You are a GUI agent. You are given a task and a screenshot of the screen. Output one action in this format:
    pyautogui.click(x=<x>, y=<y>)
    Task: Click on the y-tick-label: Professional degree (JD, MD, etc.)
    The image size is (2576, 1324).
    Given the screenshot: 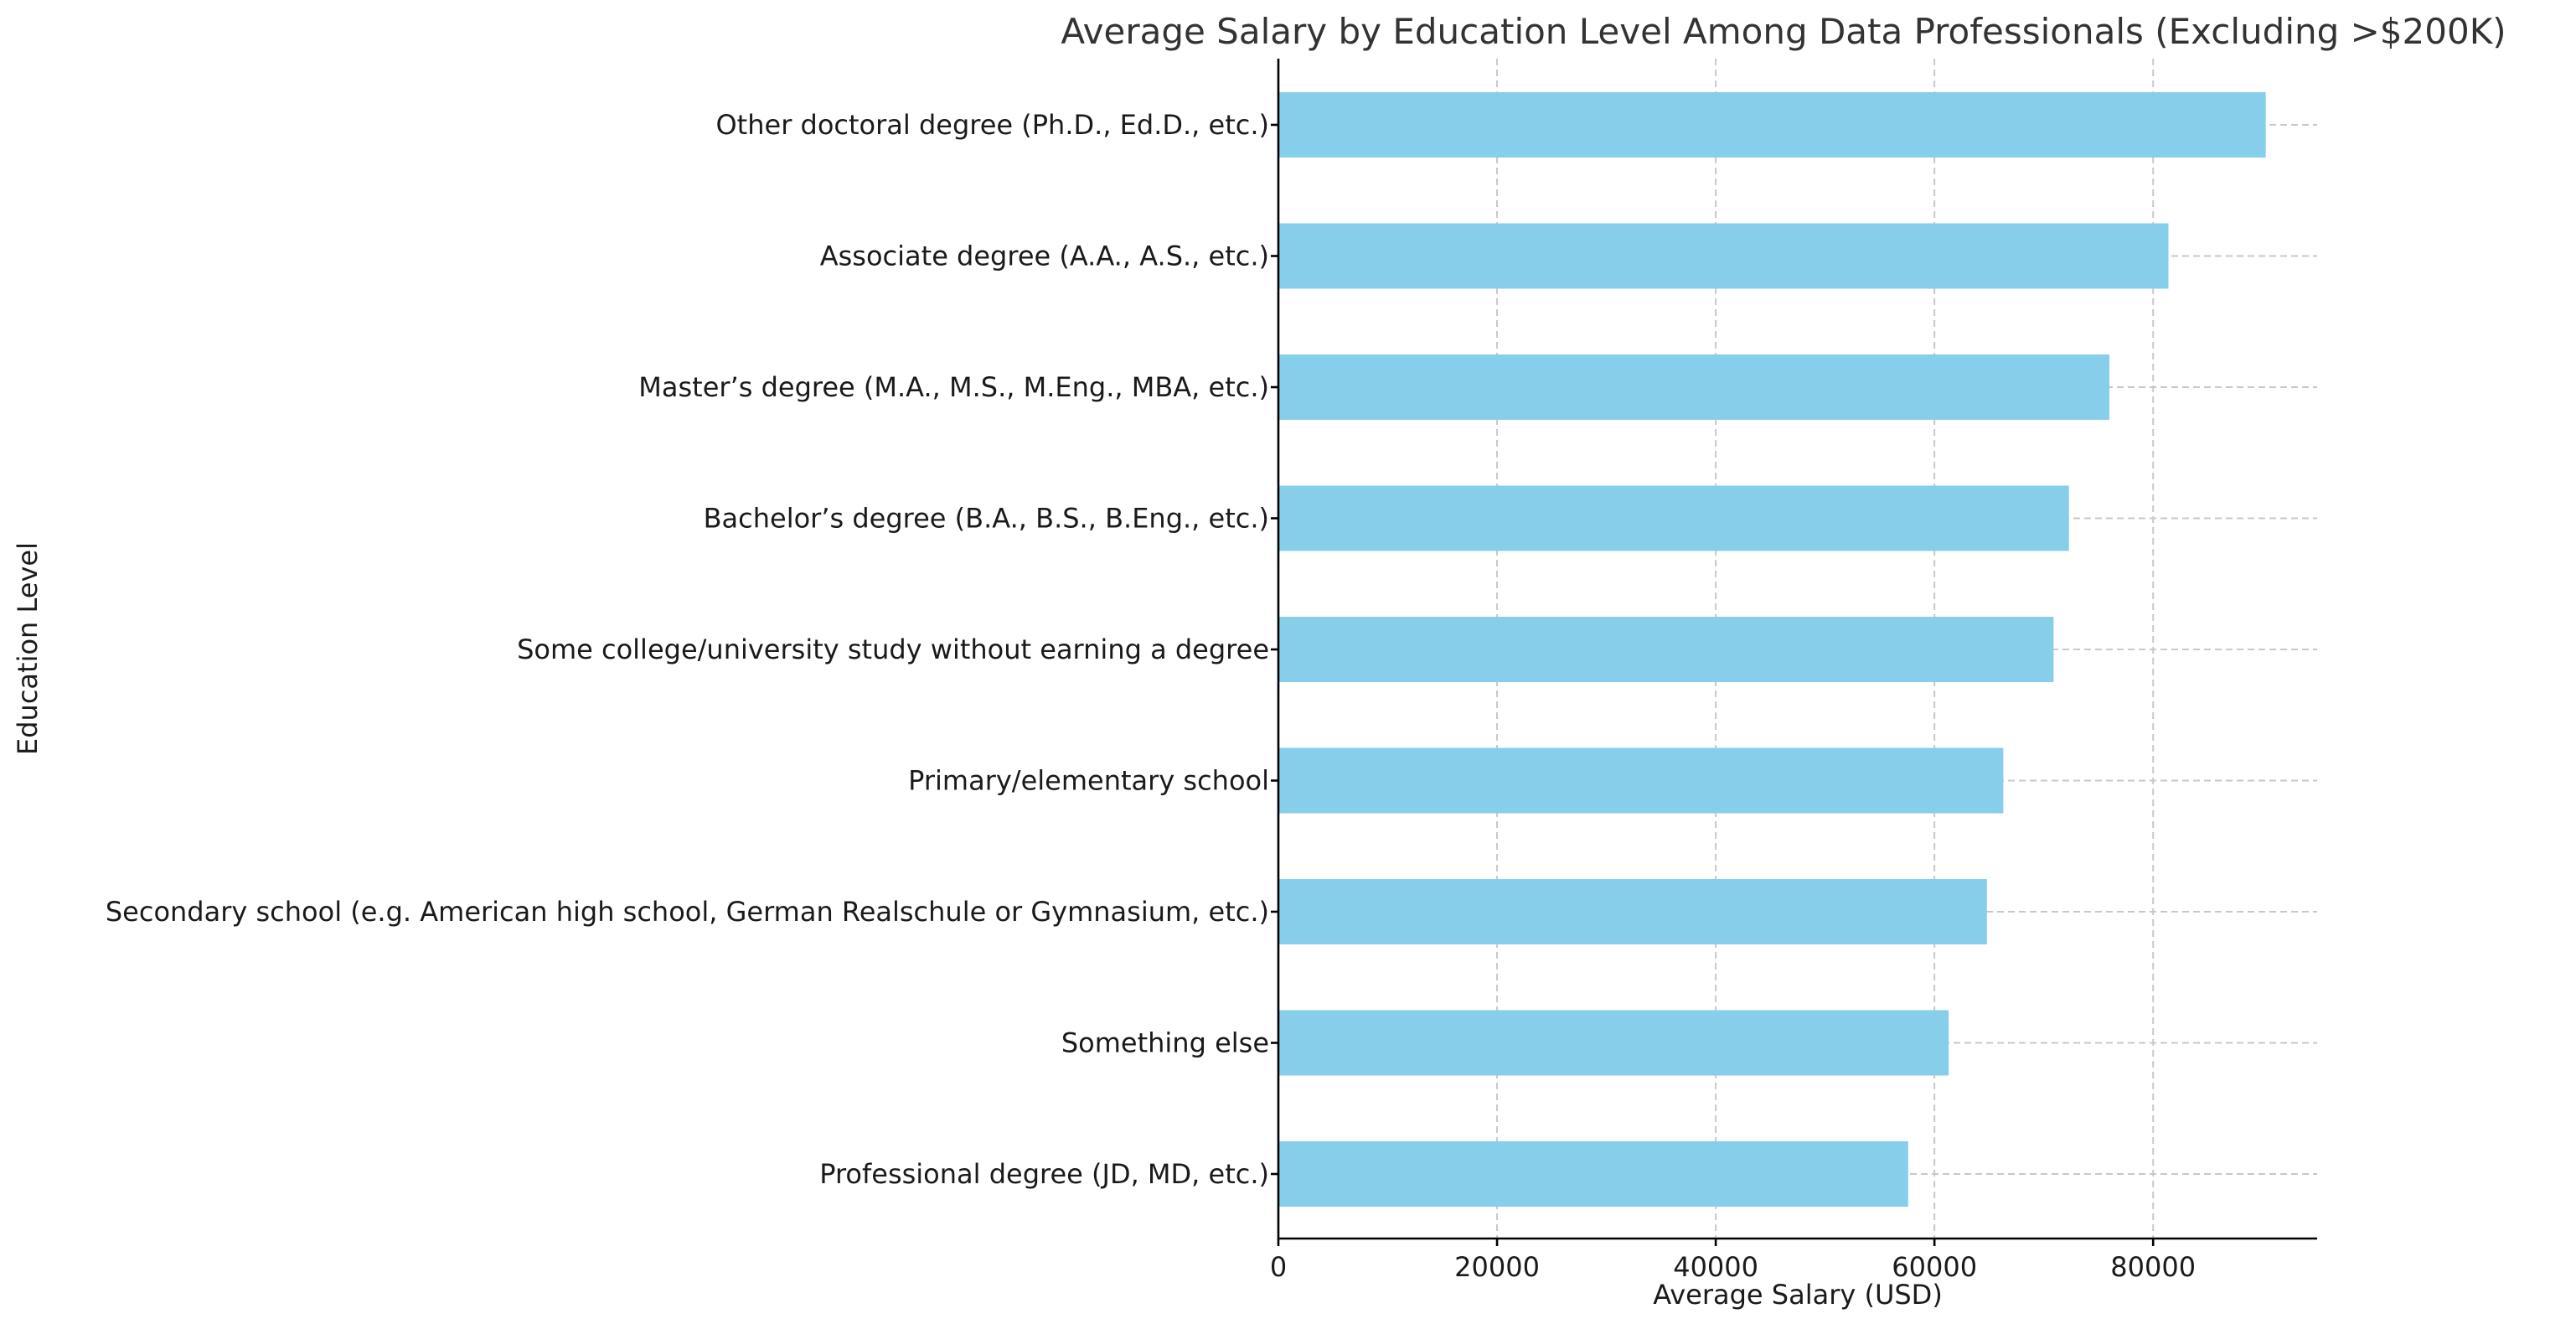 What is the action you would take?
    pyautogui.click(x=1044, y=1174)
    